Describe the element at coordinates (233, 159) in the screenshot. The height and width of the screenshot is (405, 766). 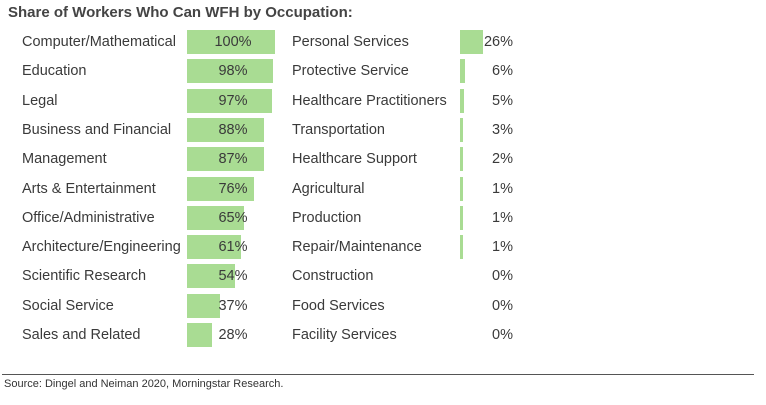
I see `value-label: 87%` at that location.